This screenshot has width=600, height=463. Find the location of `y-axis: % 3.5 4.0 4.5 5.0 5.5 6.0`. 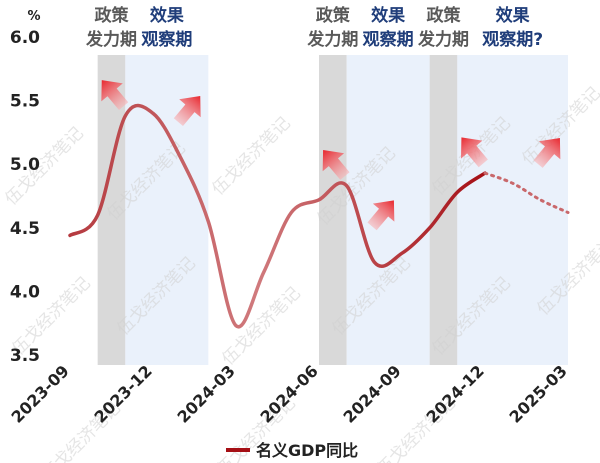

y-axis: % 3.5 4.0 4.5 5.0 5.5 6.0 is located at coordinates (25, 187).